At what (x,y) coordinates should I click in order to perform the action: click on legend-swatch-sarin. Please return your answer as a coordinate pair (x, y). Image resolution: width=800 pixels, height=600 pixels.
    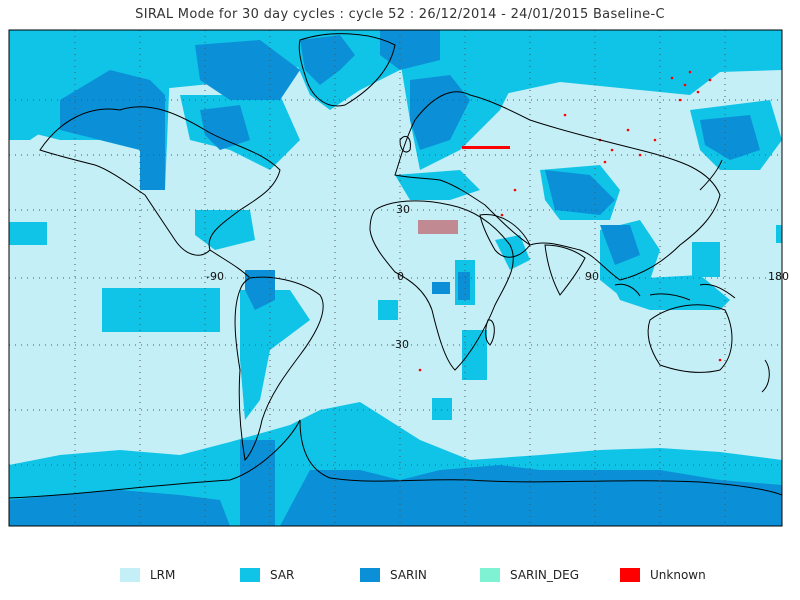
    Looking at the image, I should click on (370, 575).